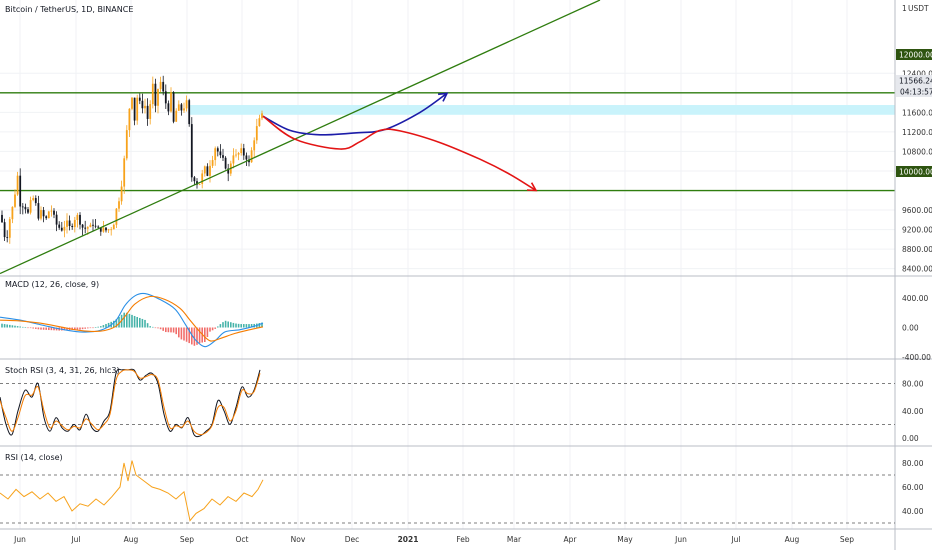 This screenshot has width=932, height=550. I want to click on rsi-tick-2: 40.00, so click(913, 511).